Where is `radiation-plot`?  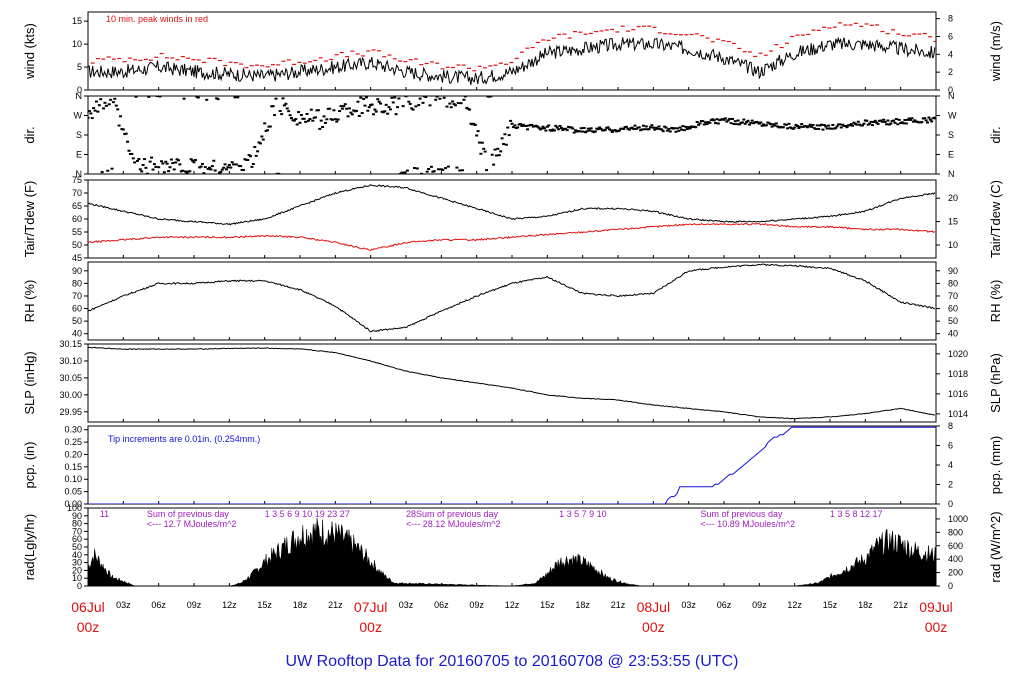 radiation-plot is located at coordinates (512, 551).